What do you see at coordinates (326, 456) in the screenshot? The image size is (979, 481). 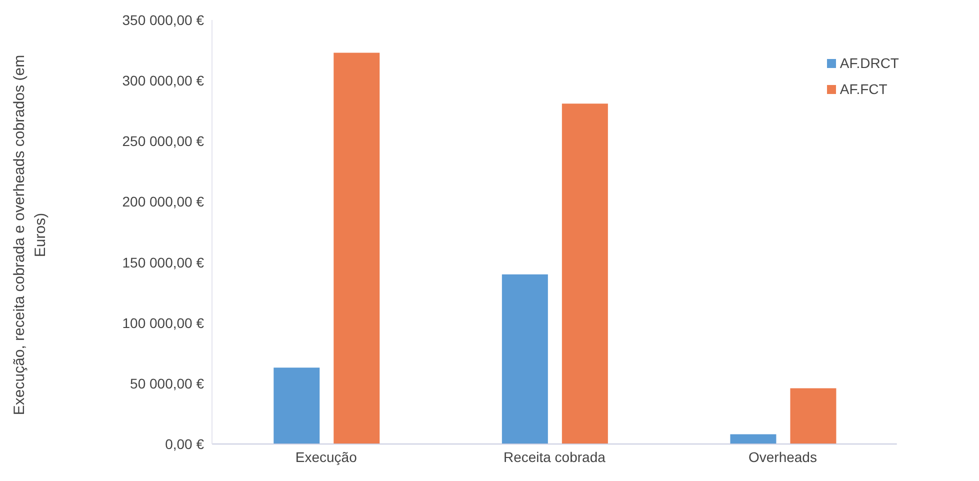 I see `x-tick-label: Execução` at bounding box center [326, 456].